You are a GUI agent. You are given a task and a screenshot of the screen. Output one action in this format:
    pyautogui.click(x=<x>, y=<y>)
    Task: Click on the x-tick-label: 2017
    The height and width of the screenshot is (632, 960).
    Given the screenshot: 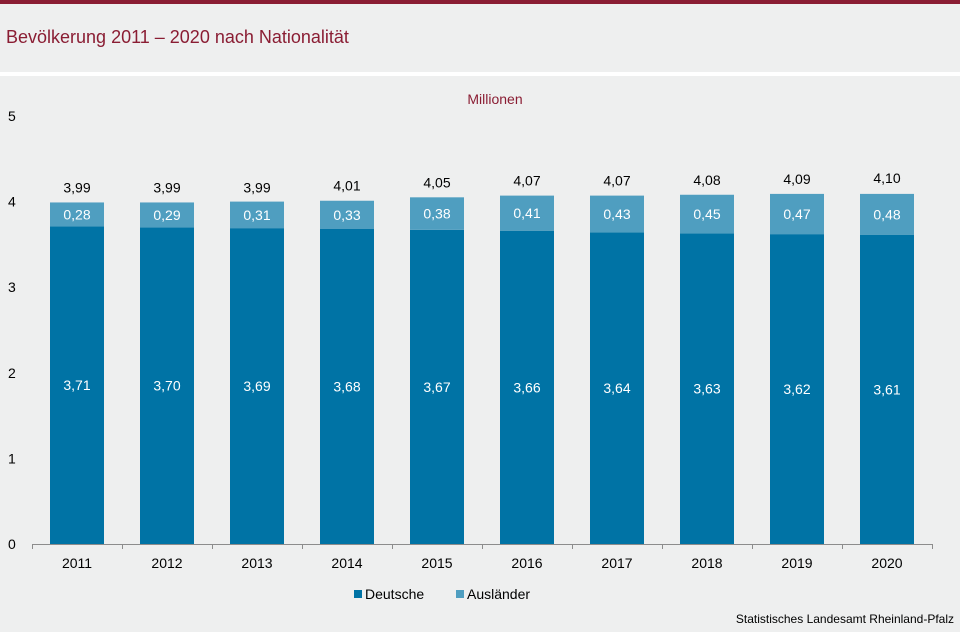 What is the action you would take?
    pyautogui.click(x=616, y=563)
    